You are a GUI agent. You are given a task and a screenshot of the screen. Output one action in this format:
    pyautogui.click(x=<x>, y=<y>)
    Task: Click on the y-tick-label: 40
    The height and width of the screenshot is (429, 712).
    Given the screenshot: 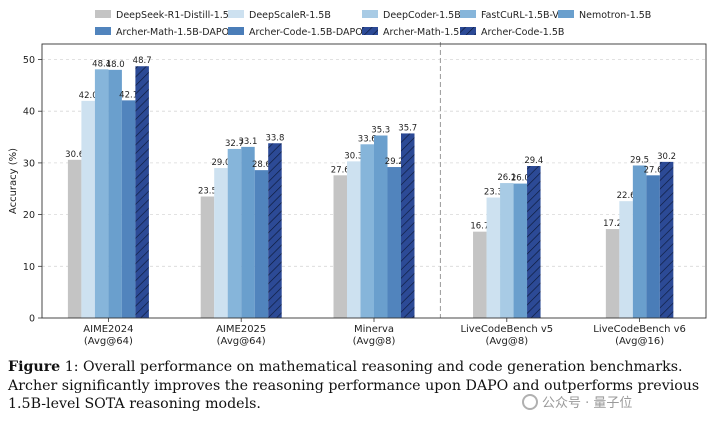 What is the action you would take?
    pyautogui.click(x=29, y=112)
    